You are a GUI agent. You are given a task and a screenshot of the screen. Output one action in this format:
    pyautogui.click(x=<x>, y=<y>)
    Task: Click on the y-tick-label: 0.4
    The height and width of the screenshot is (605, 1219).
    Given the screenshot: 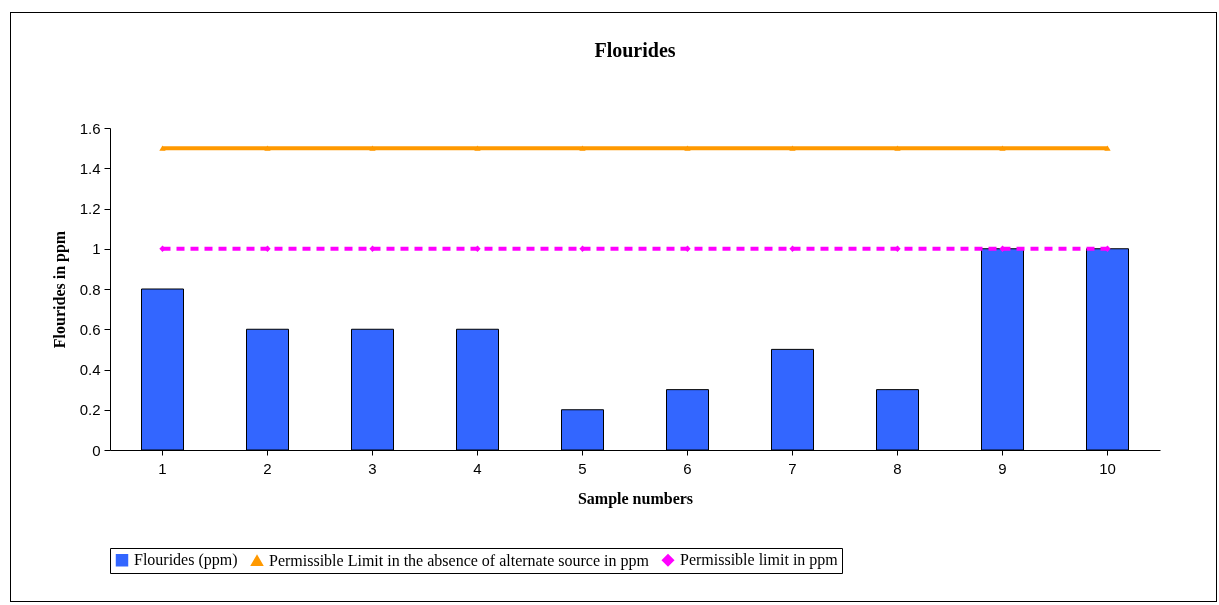 What is the action you would take?
    pyautogui.click(x=90, y=369)
    